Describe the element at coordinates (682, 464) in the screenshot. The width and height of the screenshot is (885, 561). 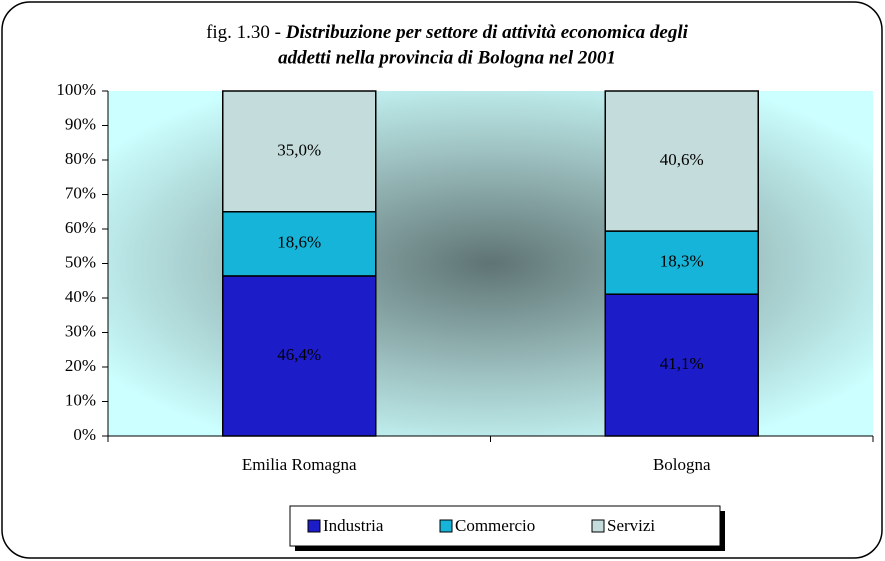
I see `x-tick-label: Bologna` at that location.